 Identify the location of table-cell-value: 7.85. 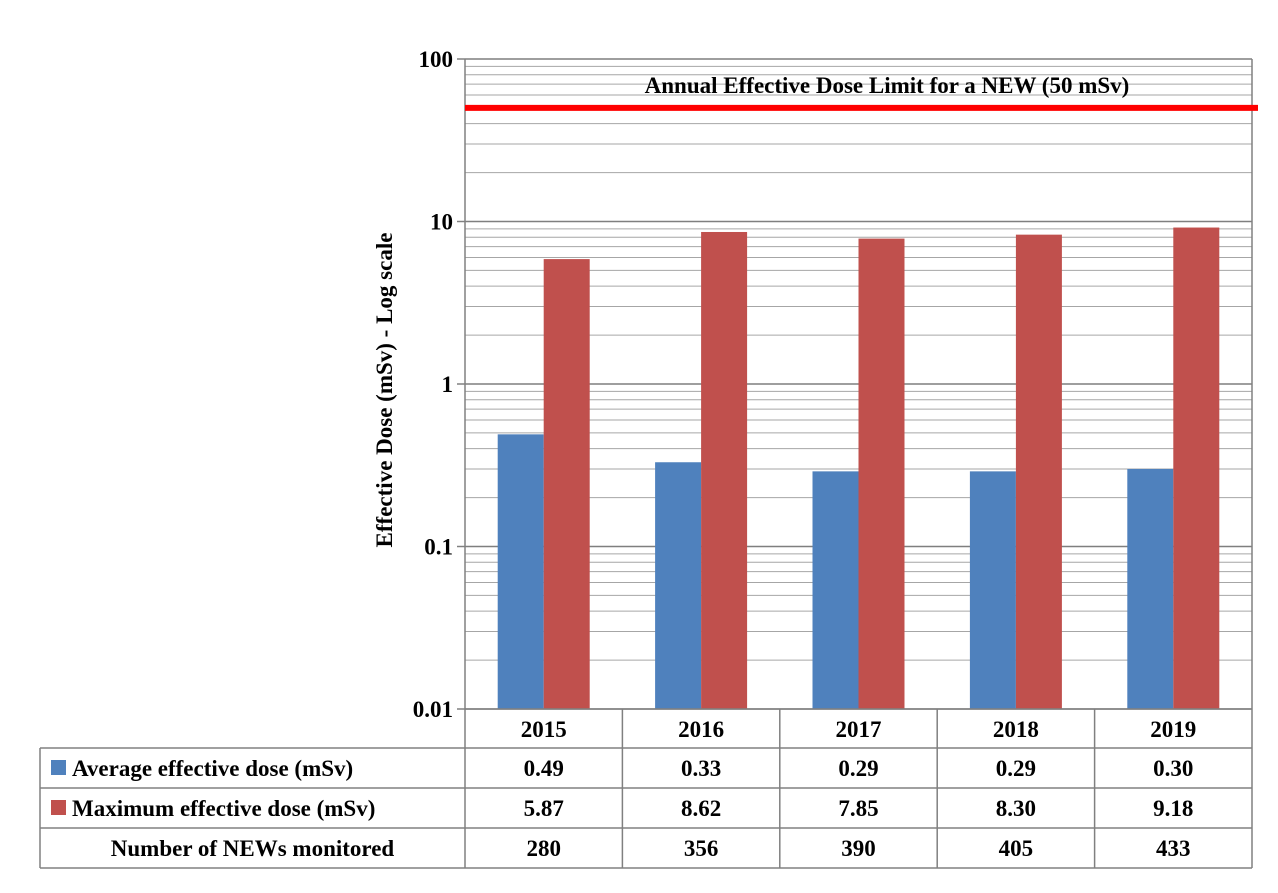
(858, 808).